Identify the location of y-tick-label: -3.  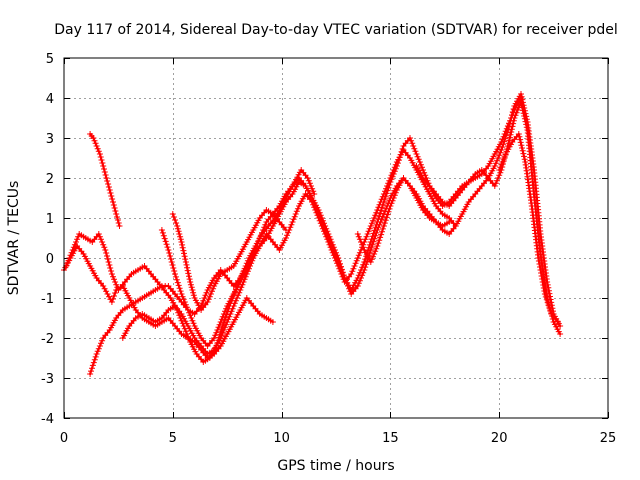
(47, 379).